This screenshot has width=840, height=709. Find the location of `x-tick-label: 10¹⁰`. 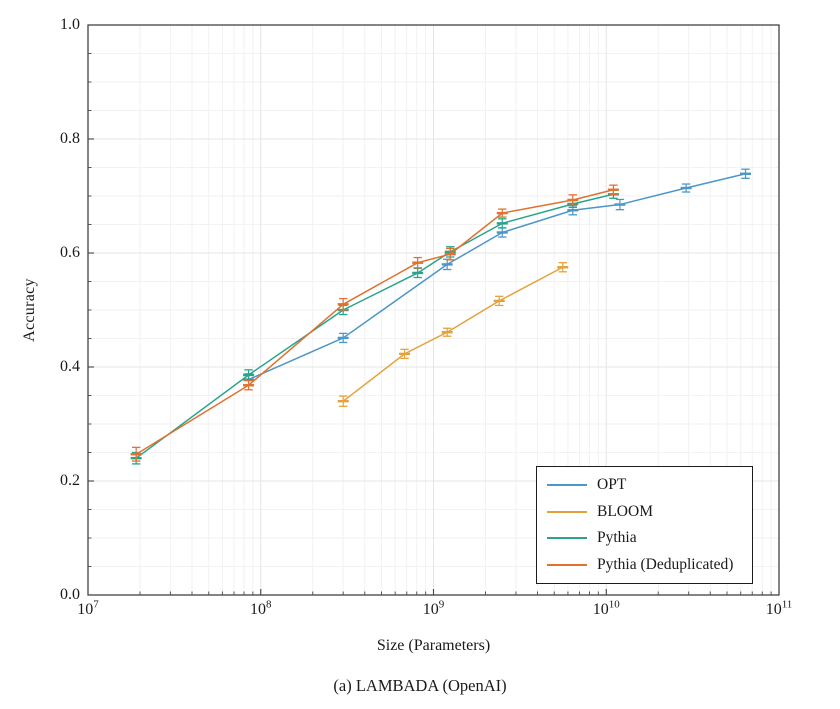

x-tick-label: 10¹⁰ is located at coordinates (606, 608).